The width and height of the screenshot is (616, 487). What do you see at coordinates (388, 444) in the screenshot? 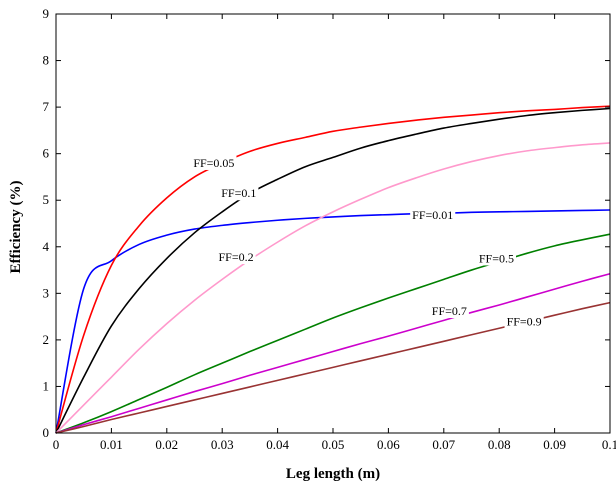
I see `x-tick-label-6: 0.06` at bounding box center [388, 444].